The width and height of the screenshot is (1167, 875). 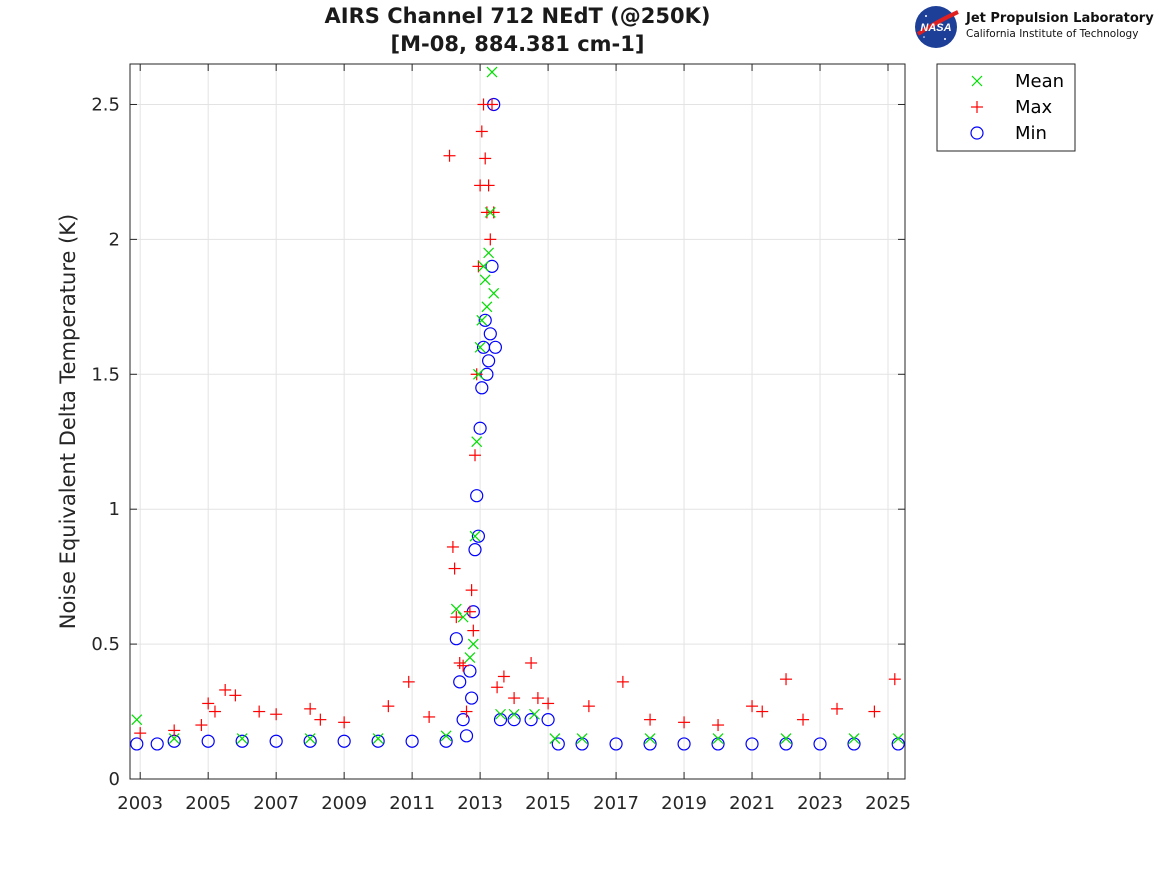 I want to click on legend-label-min: Min, so click(x=1031, y=133).